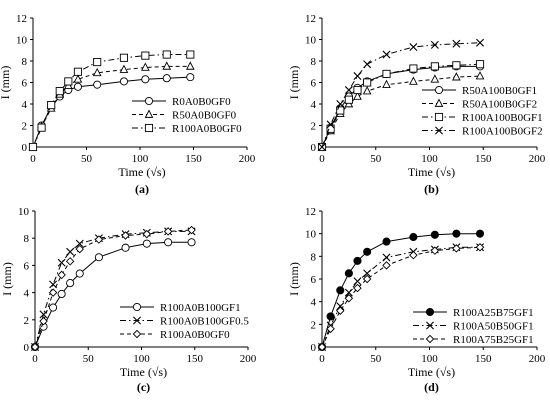  Describe the element at coordinates (89, 359) in the screenshot. I see `x-tick-label: 50` at that location.